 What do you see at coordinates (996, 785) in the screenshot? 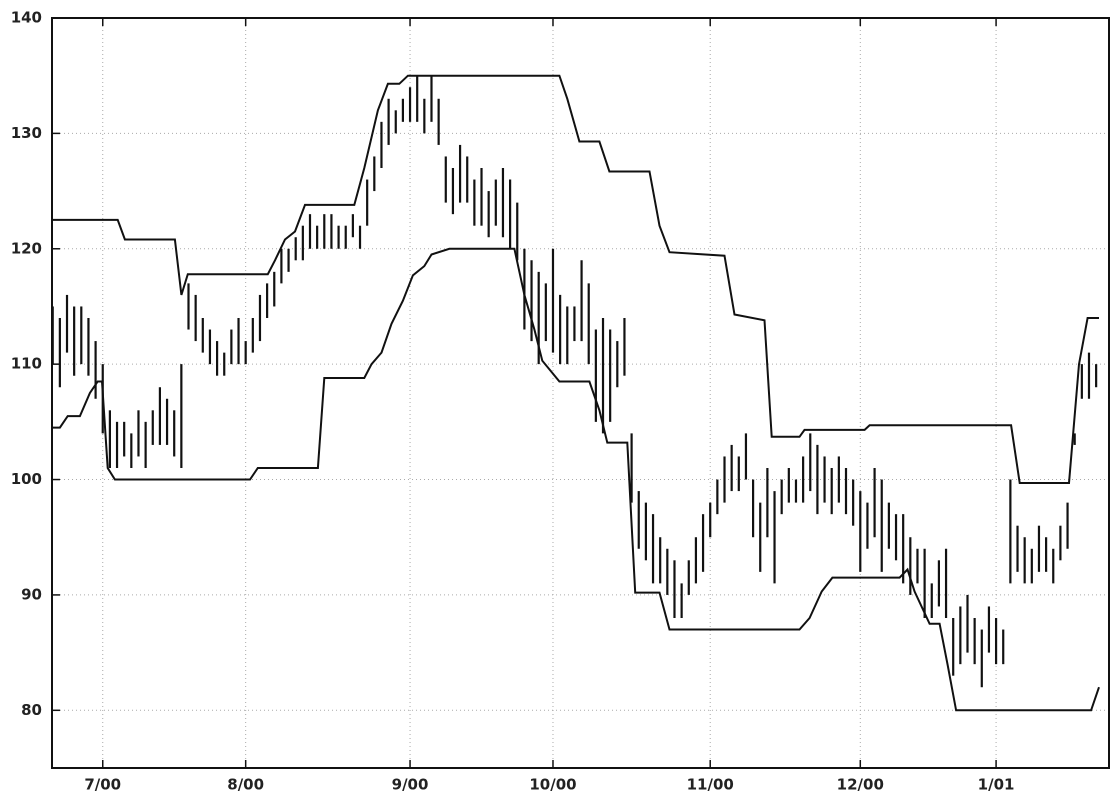
I see `x-tick-label: 1/01` at bounding box center [996, 785].